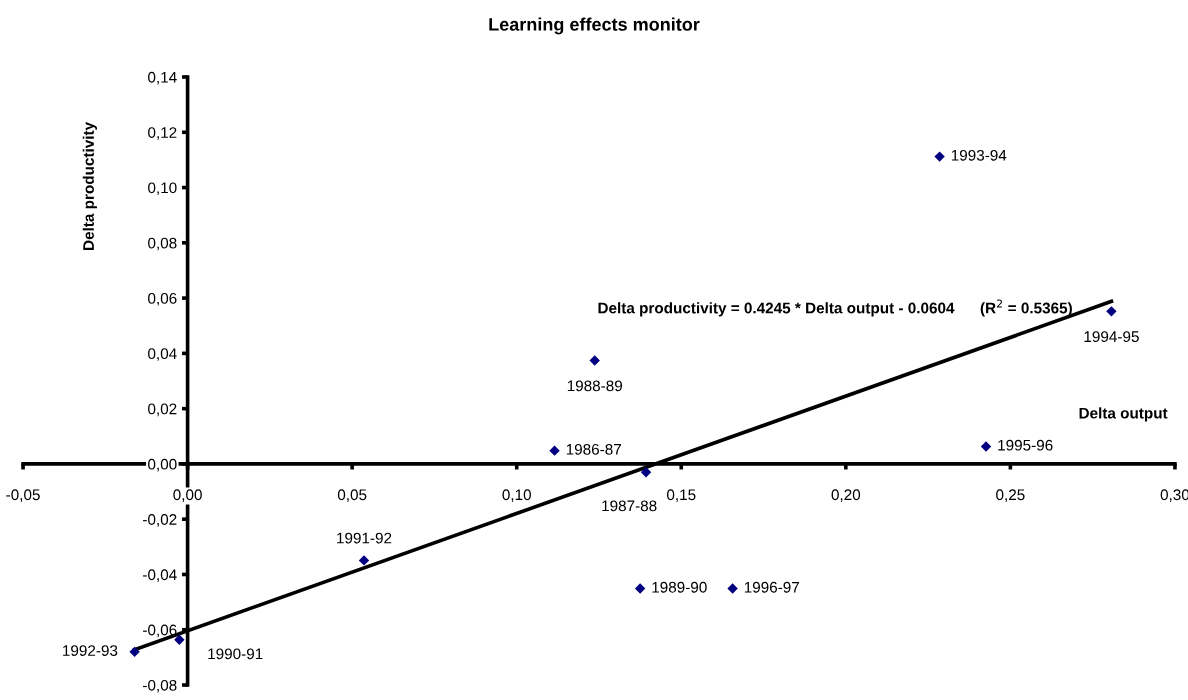 The height and width of the screenshot is (700, 1188). I want to click on annotation: 1992-93, so click(90, 650).